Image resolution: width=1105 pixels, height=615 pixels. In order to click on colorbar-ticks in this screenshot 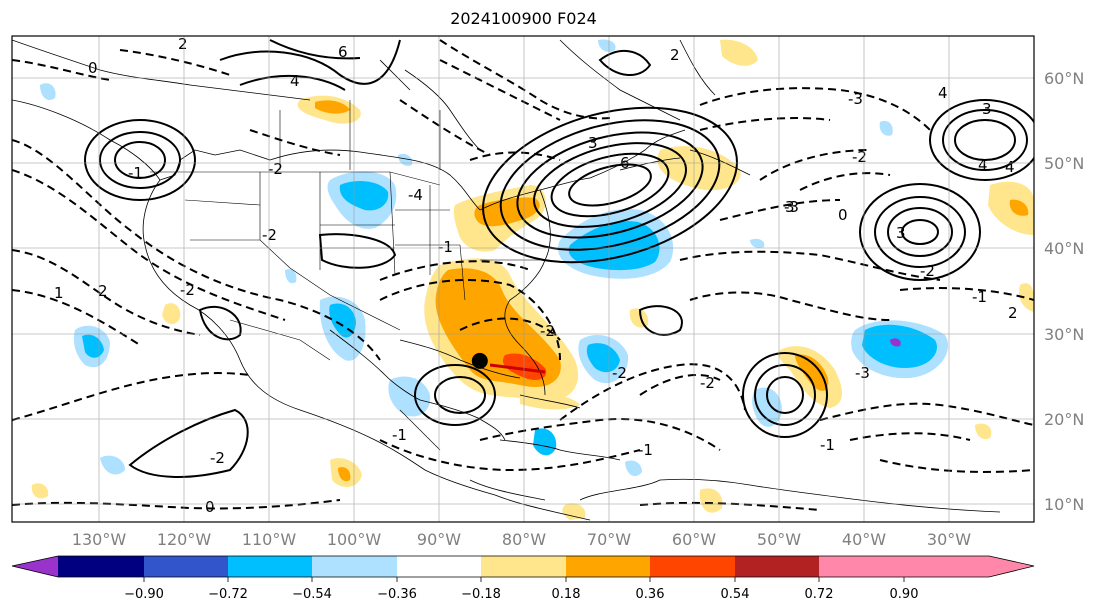, I will do `click(524, 579)`.